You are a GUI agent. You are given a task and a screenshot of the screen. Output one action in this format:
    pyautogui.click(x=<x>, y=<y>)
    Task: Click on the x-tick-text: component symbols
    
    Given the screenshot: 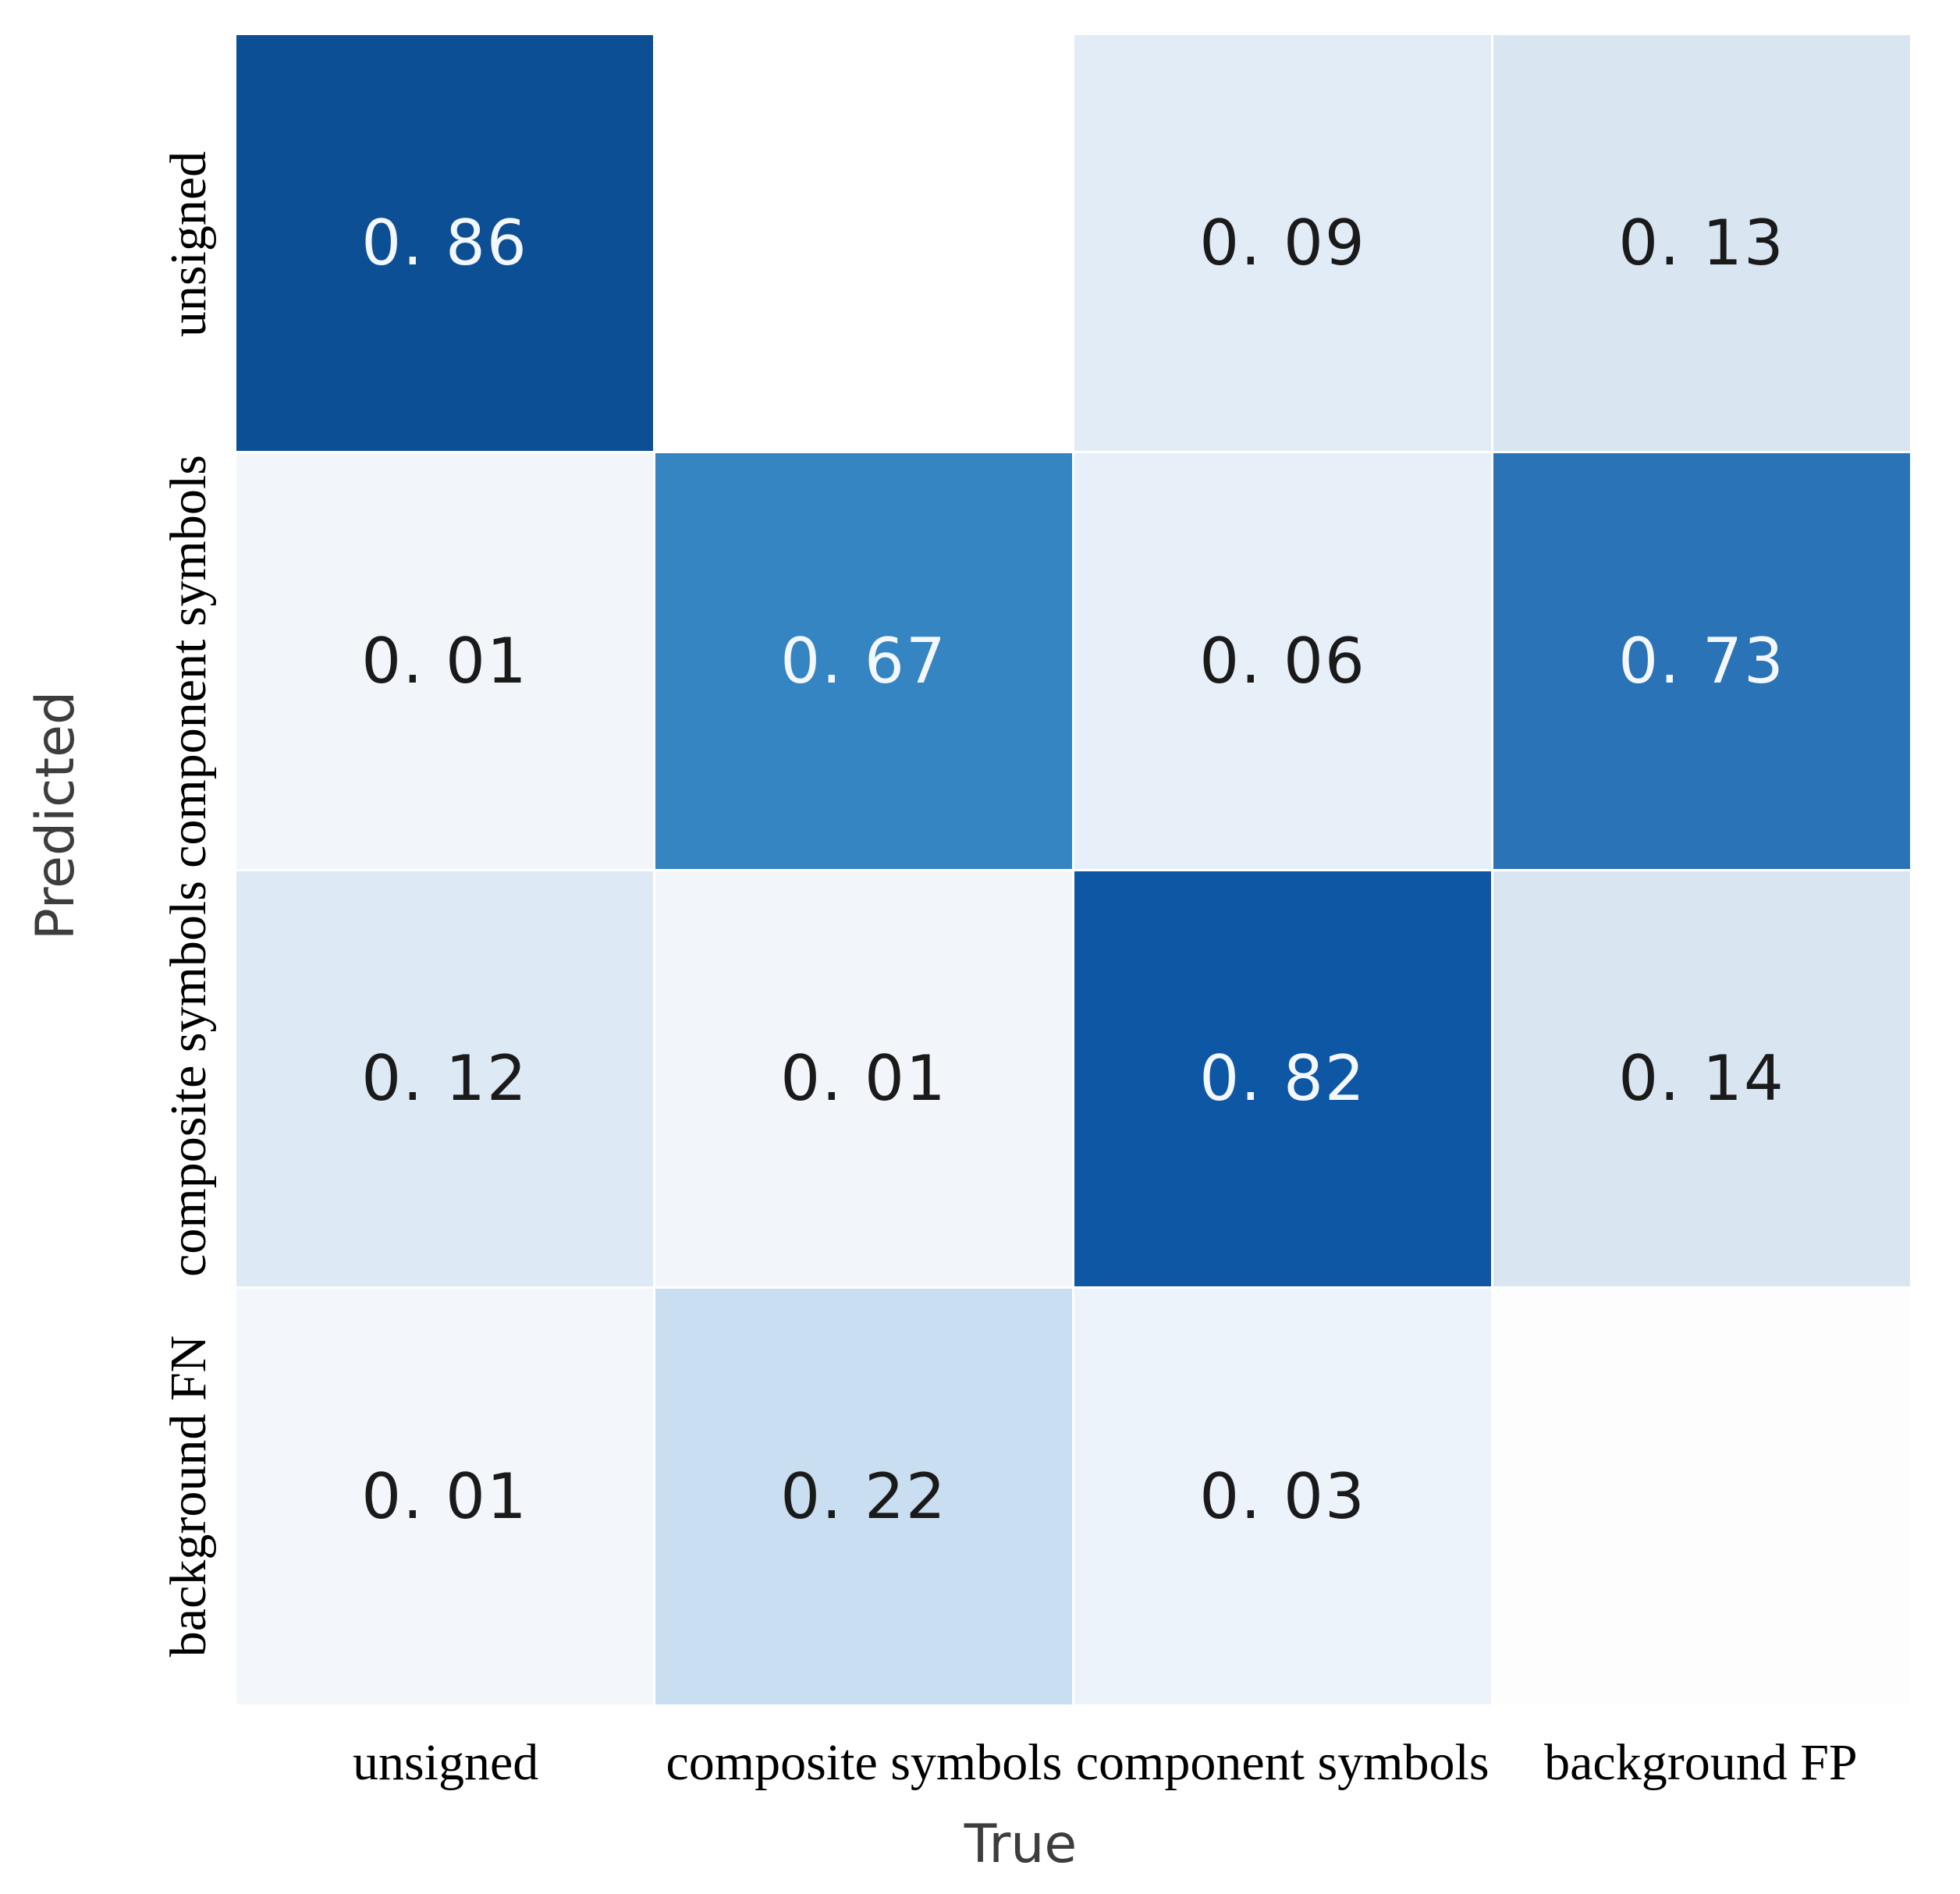 What is the action you would take?
    pyautogui.click(x=1283, y=1762)
    